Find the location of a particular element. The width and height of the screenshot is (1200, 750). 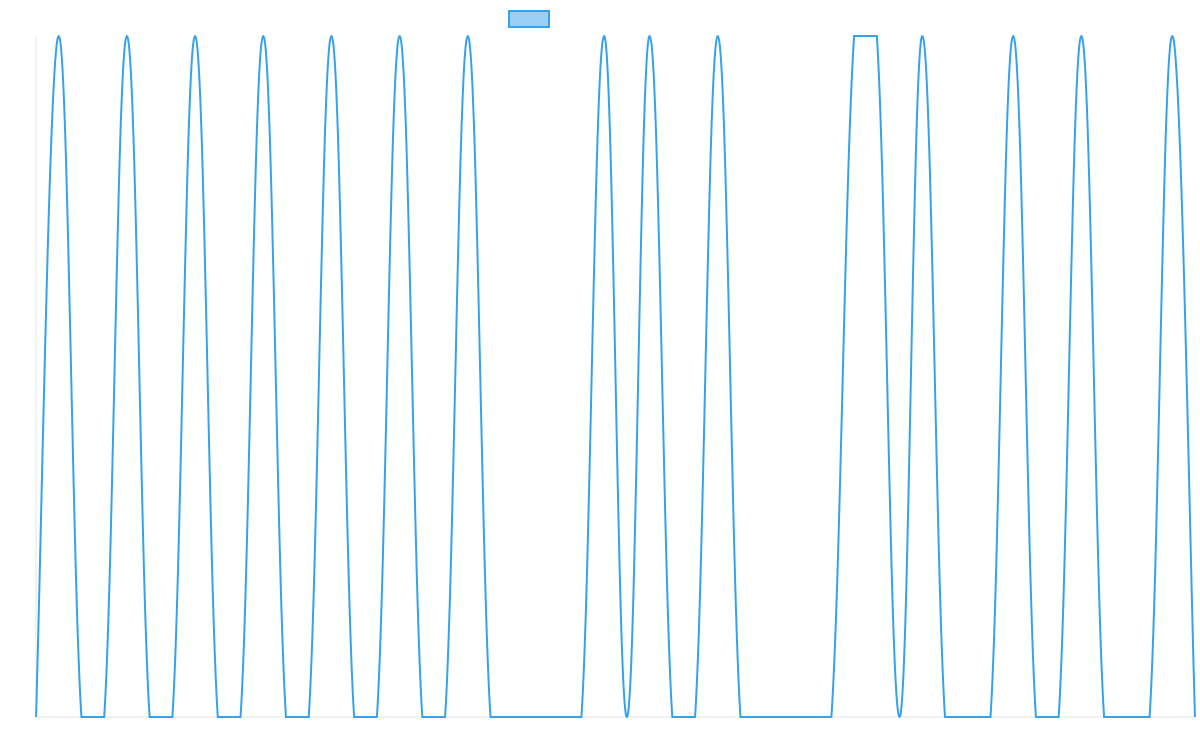

legend-swatch is located at coordinates (529, 19).